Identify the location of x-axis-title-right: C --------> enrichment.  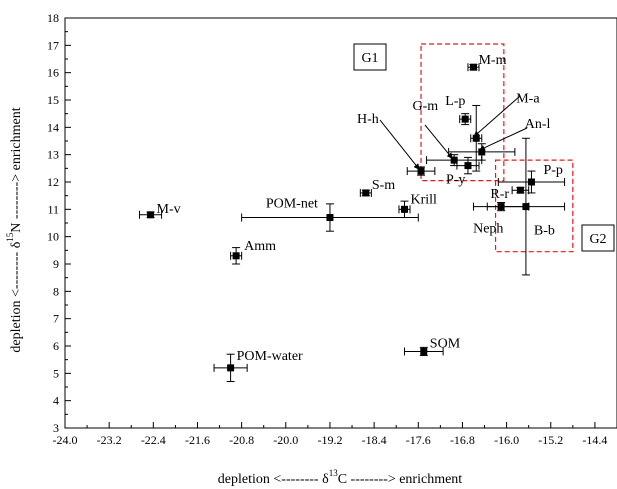
(400, 479).